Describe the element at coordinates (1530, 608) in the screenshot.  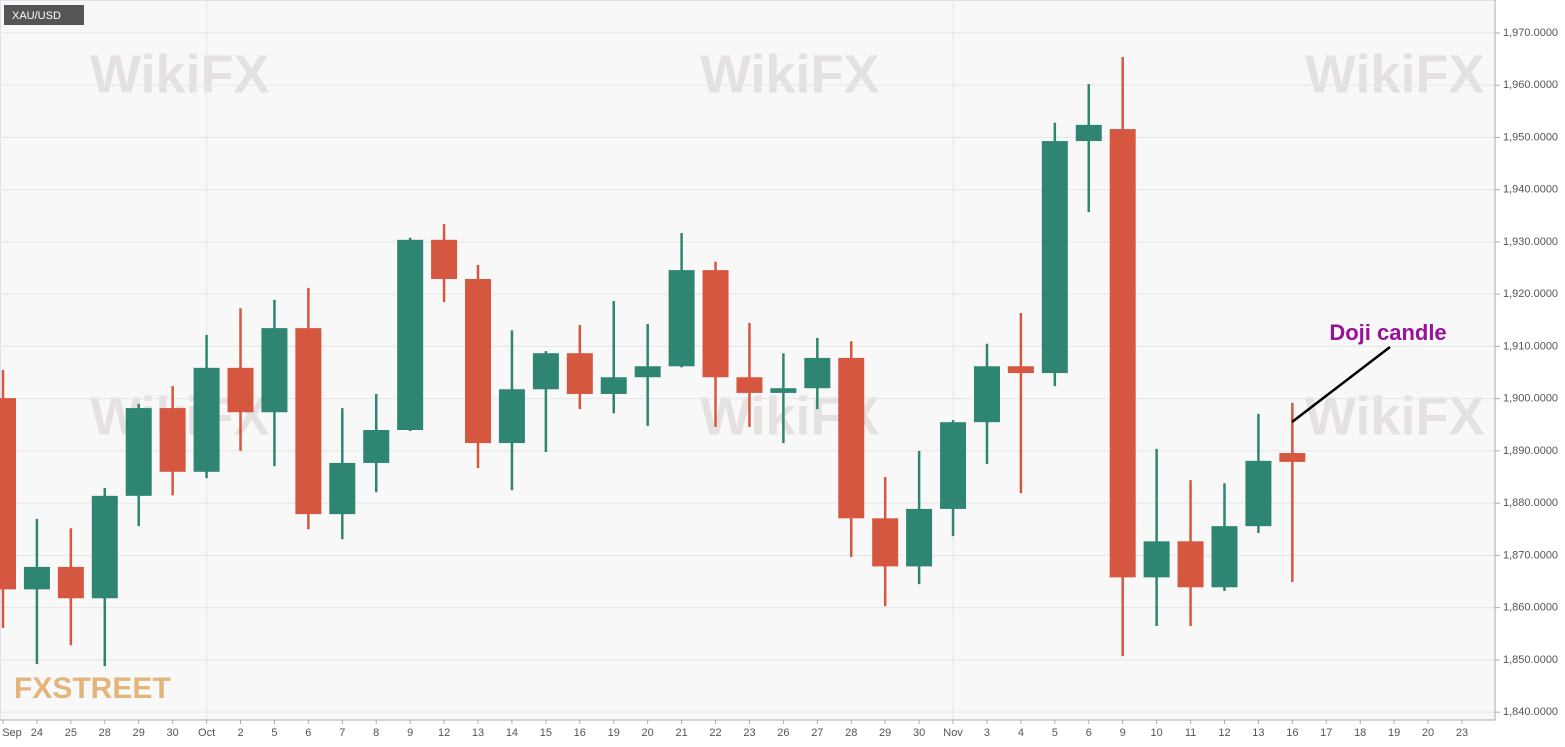
I see `y-tick-label: 1,860.0000` at that location.